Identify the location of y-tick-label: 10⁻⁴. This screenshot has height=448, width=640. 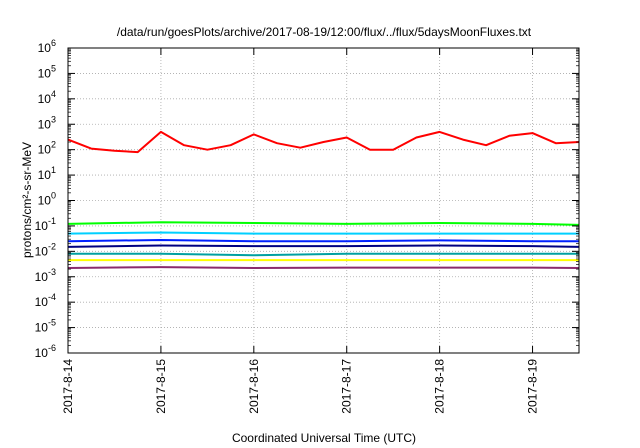
(45, 300).